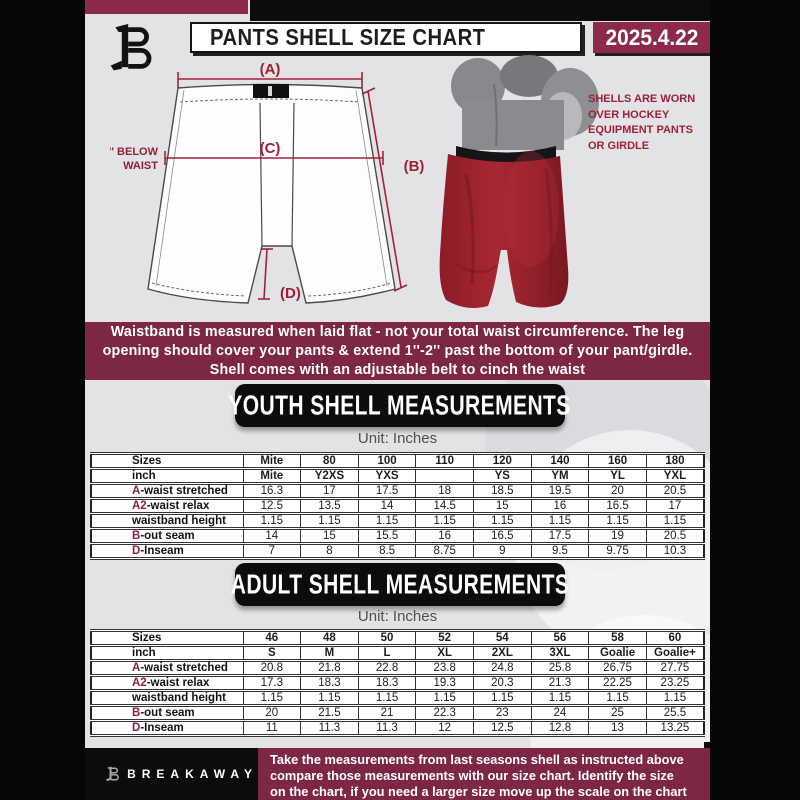 This screenshot has height=800, width=800. Describe the element at coordinates (560, 476) in the screenshot. I see `cell-value: YM` at that location.